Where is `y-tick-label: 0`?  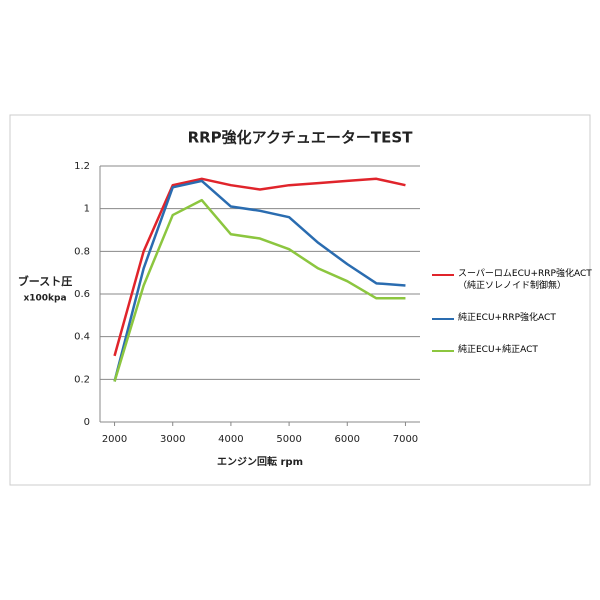 y-tick-label: 0 is located at coordinates (87, 422).